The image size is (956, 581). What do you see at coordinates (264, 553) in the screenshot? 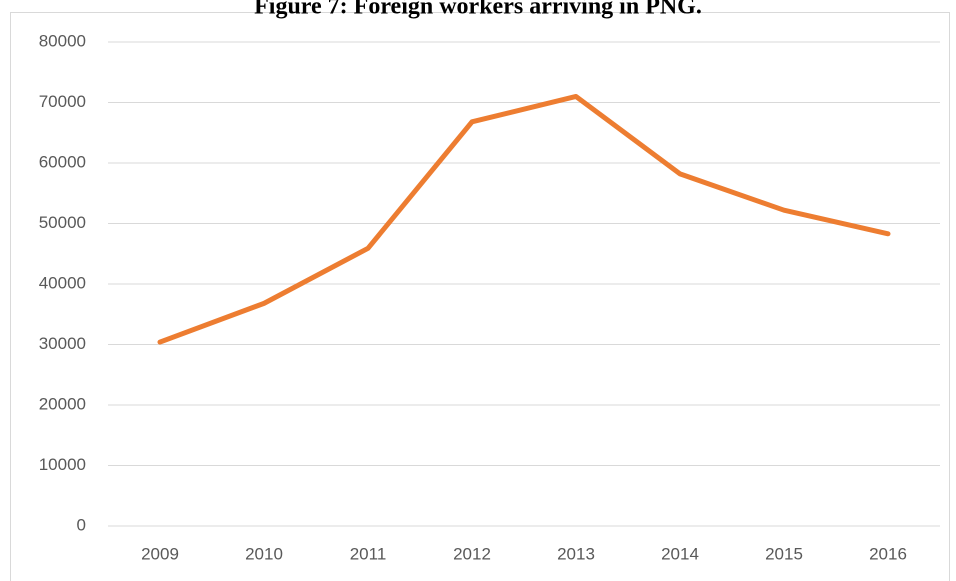
I see `x-tick-label: 2010` at bounding box center [264, 553].